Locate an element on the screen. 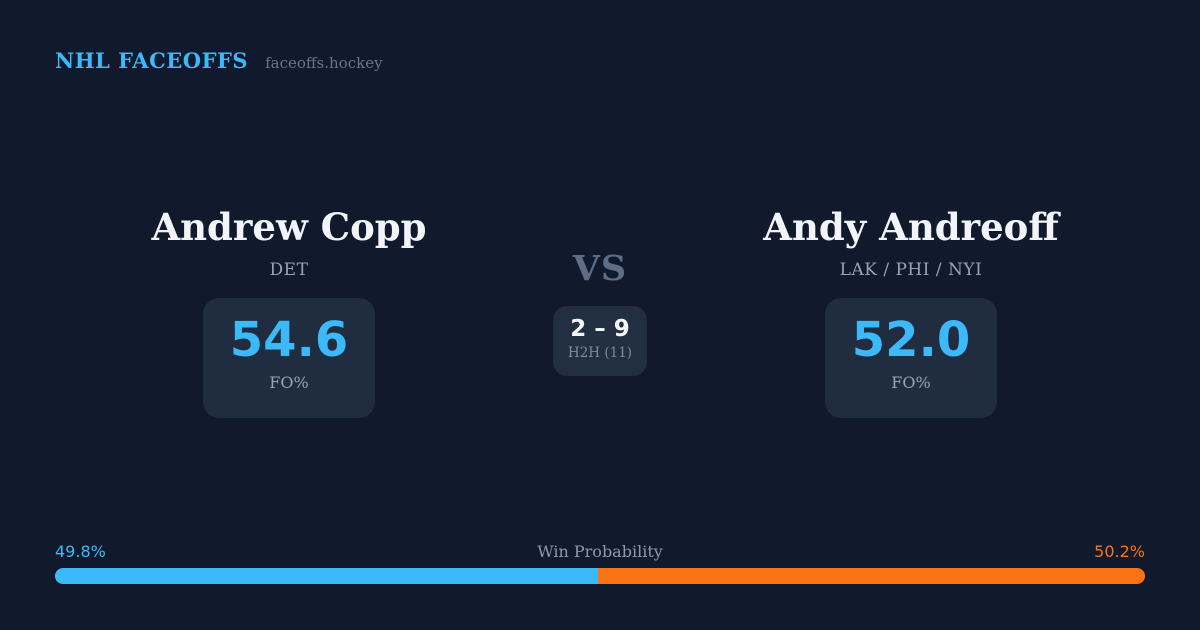 The image size is (1200, 630). win-probability-left-pct: 49.8% is located at coordinates (80, 551).